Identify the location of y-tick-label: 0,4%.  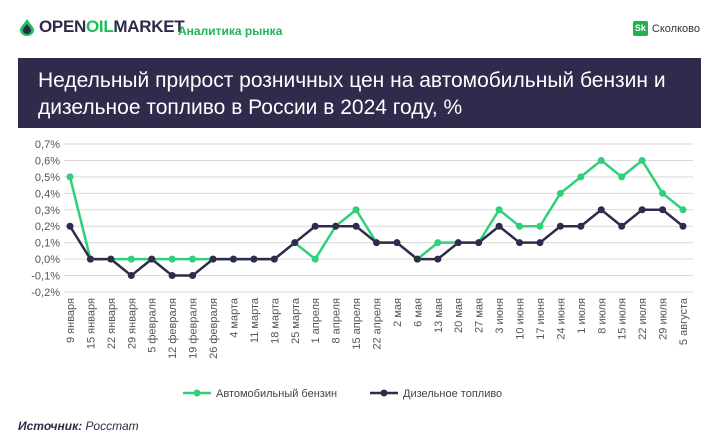
(47, 194).